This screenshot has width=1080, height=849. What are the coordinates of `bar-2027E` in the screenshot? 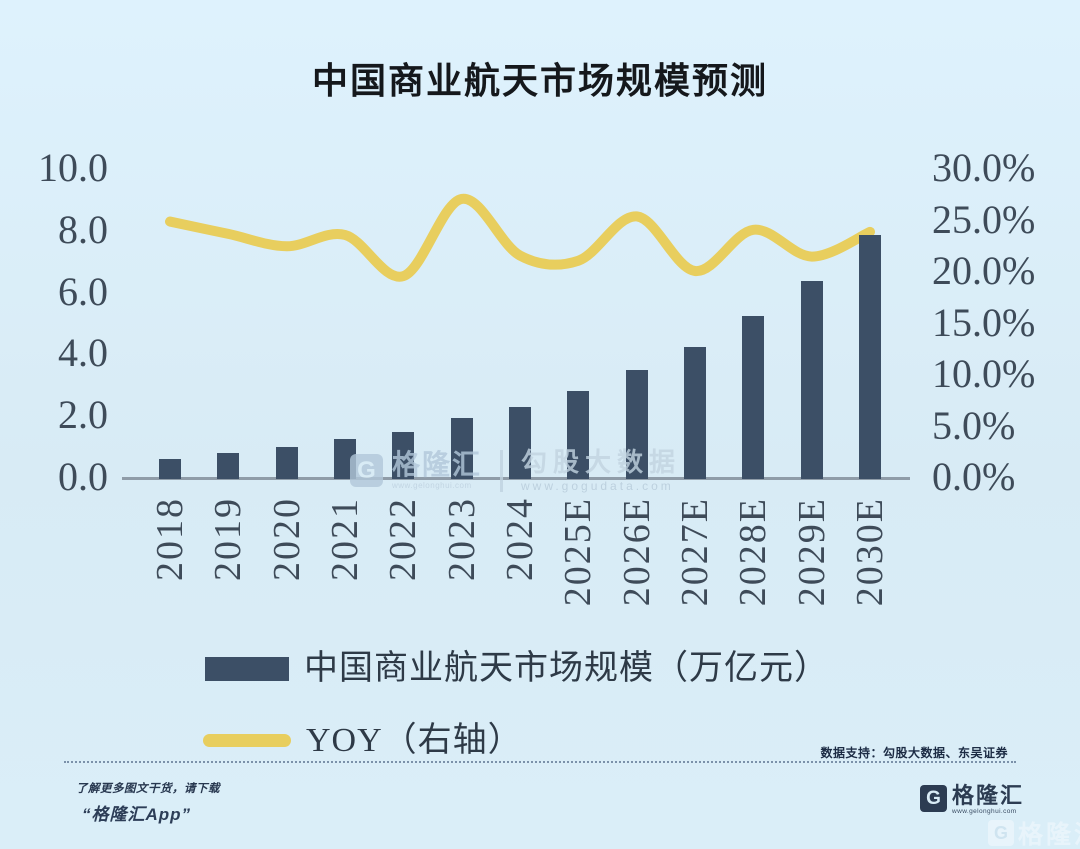 It's located at (694, 413).